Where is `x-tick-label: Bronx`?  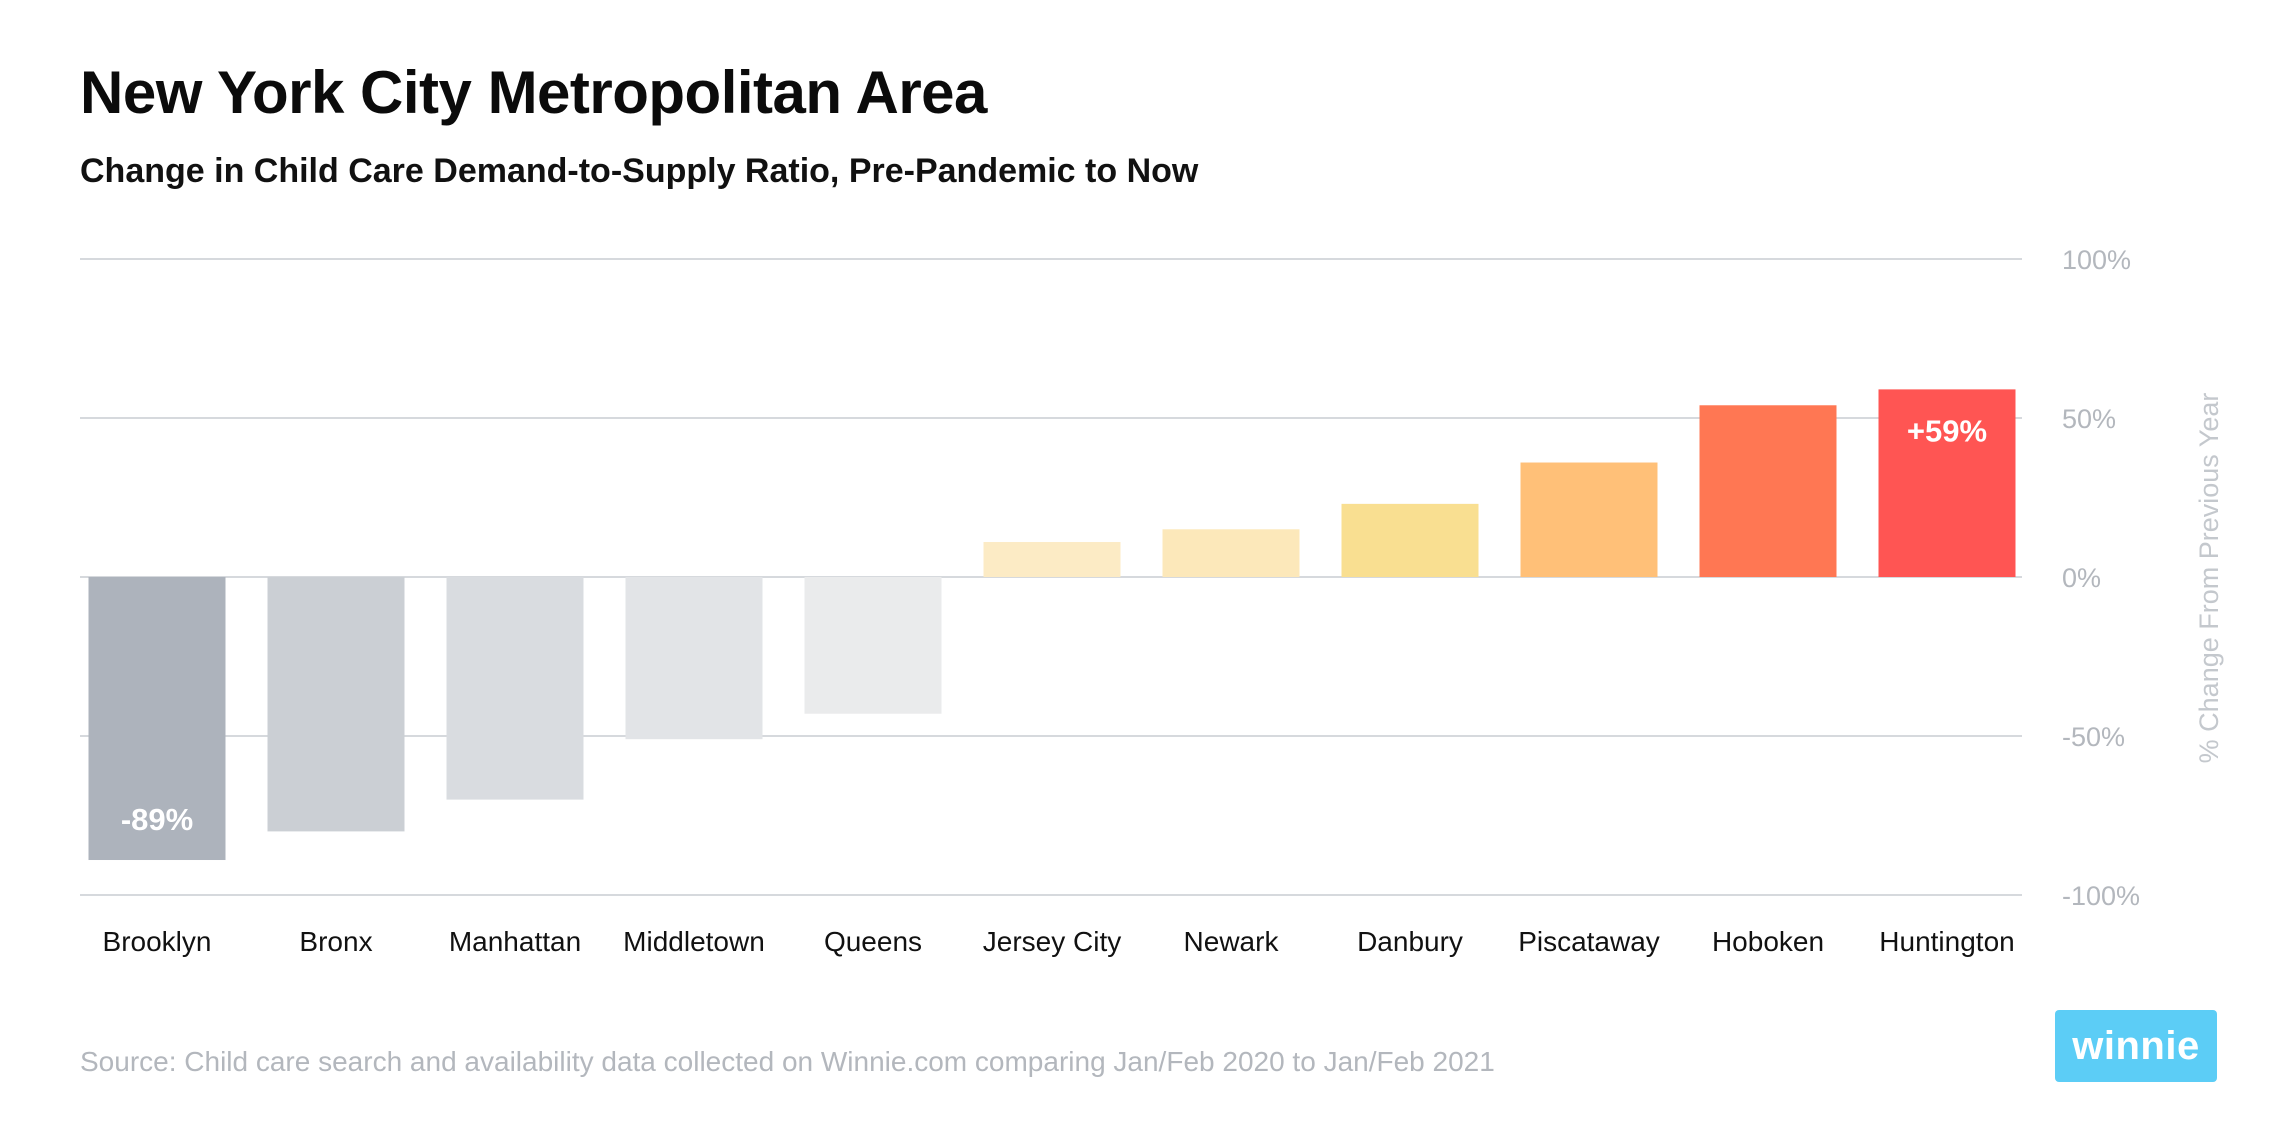 x-tick-label: Bronx is located at coordinates (335, 941).